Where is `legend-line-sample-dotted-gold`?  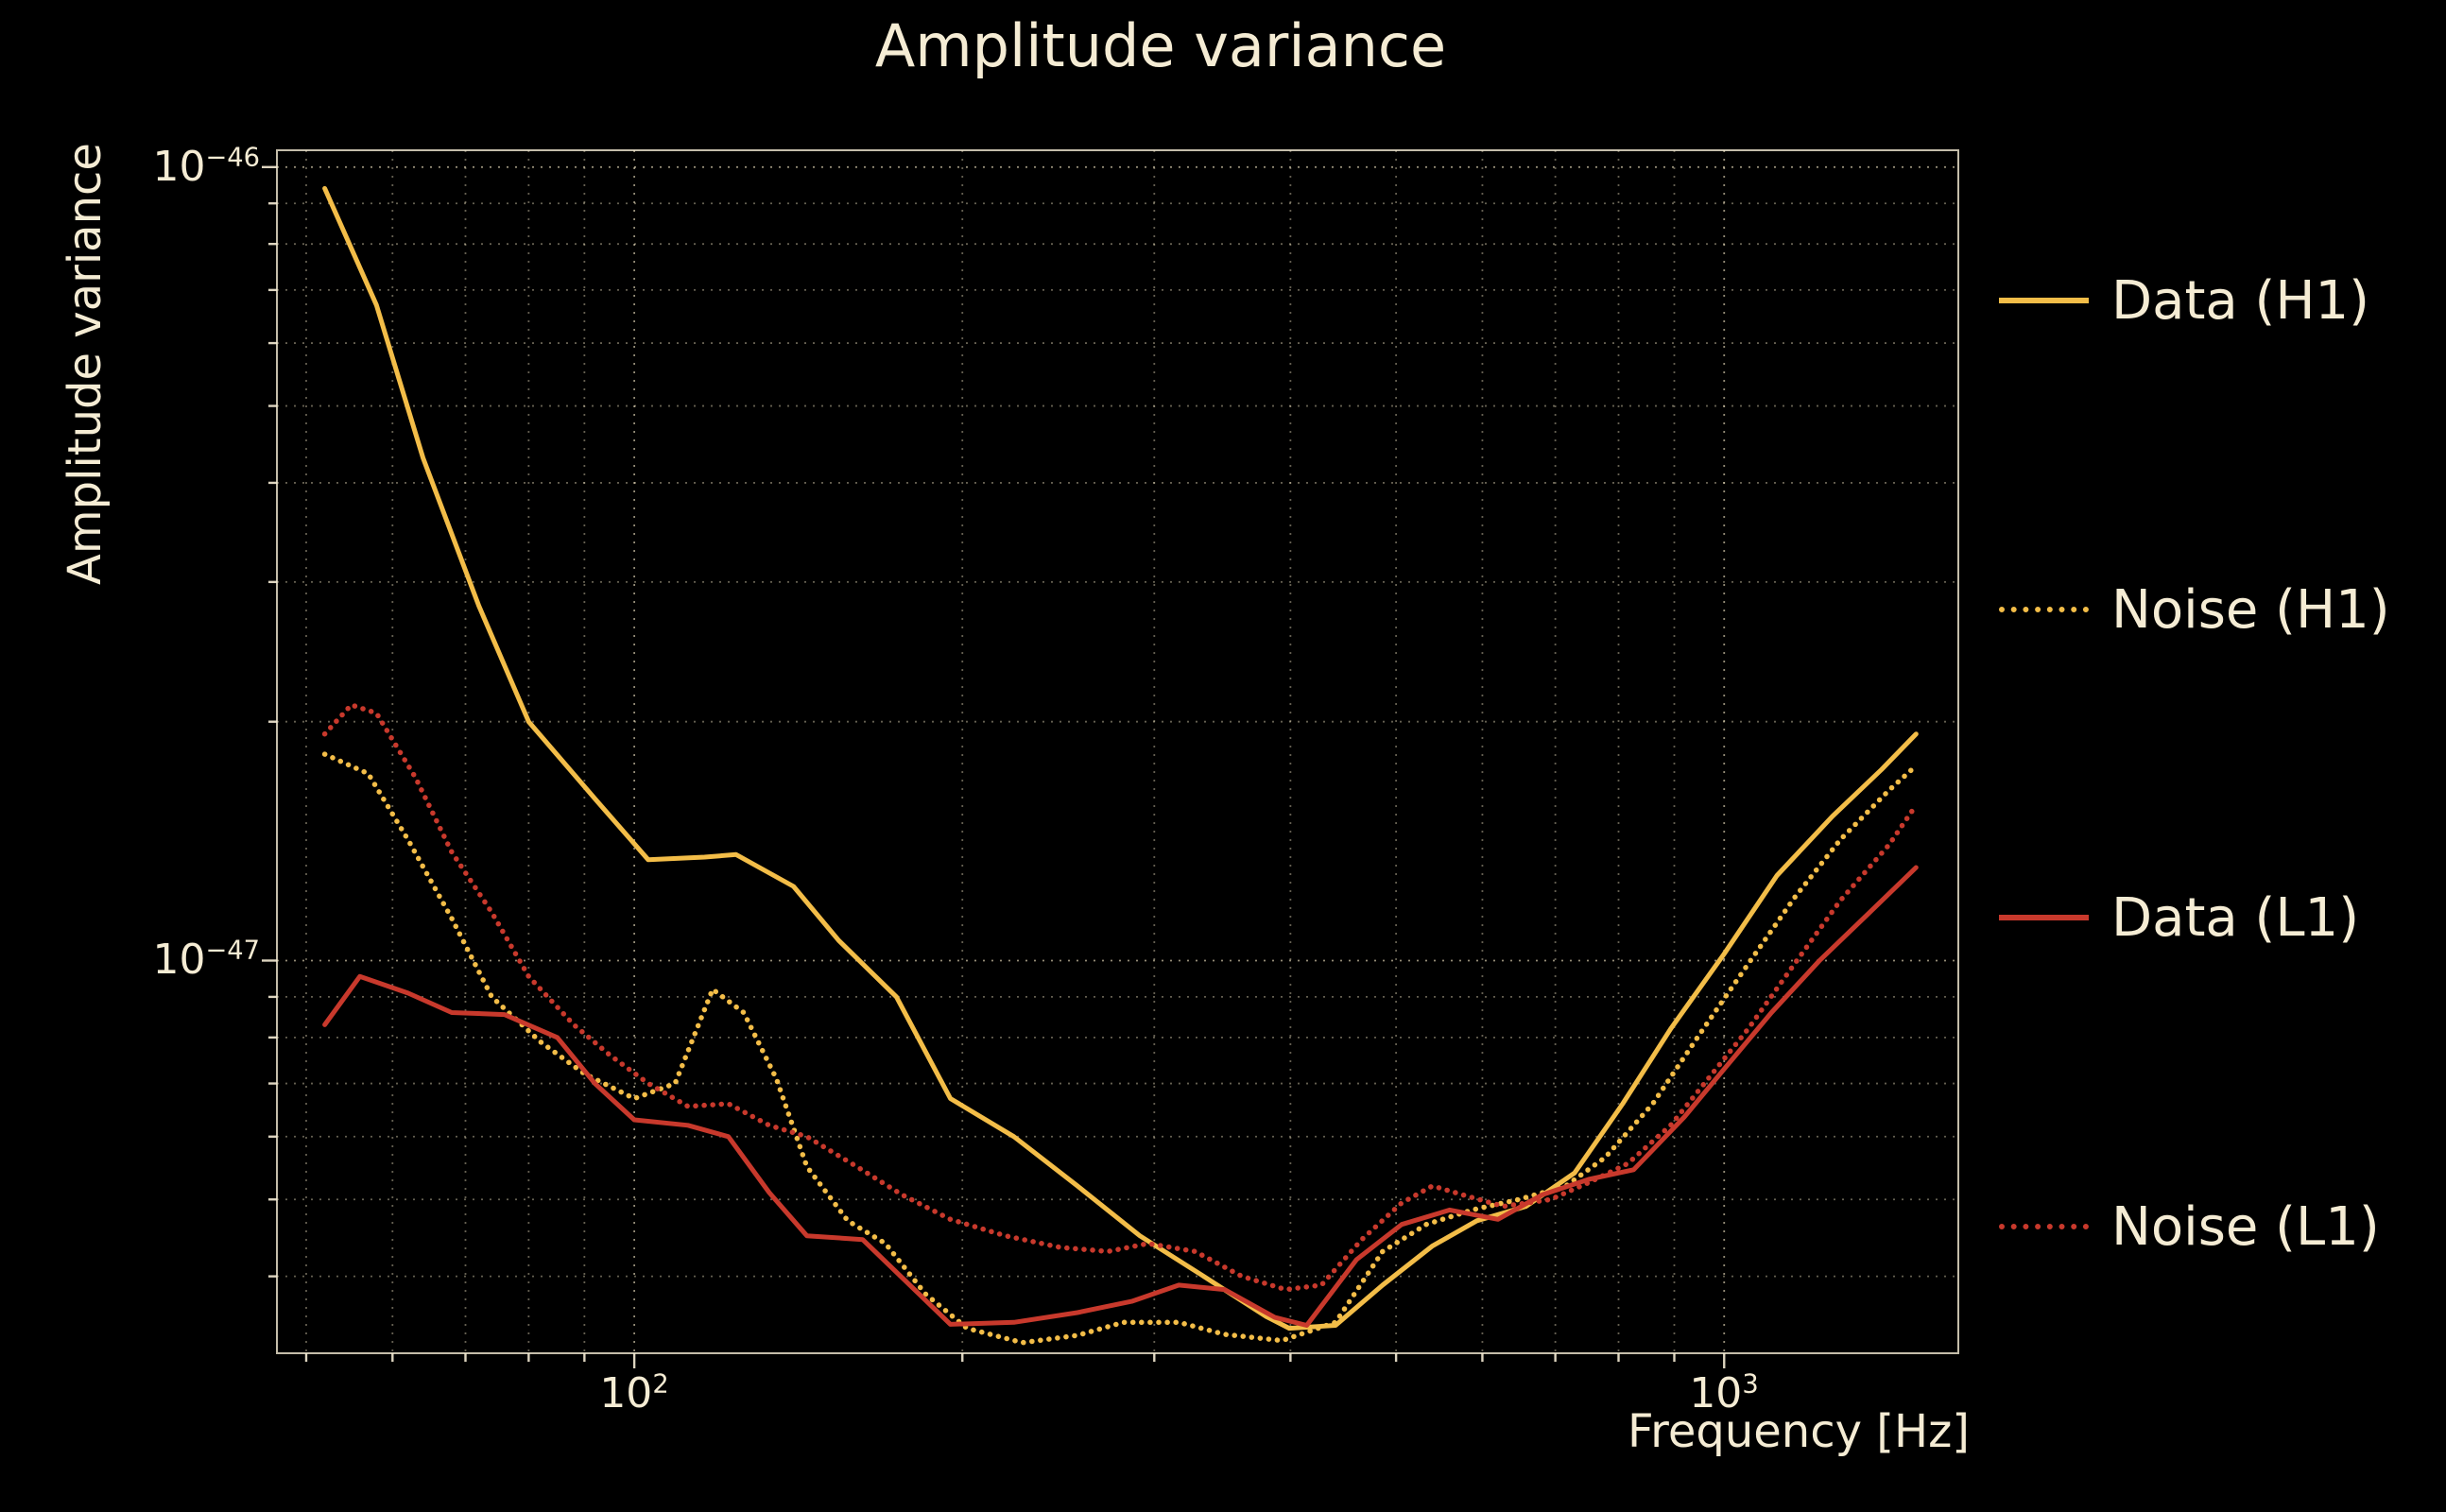 legend-line-sample-dotted-gold is located at coordinates (2044, 609).